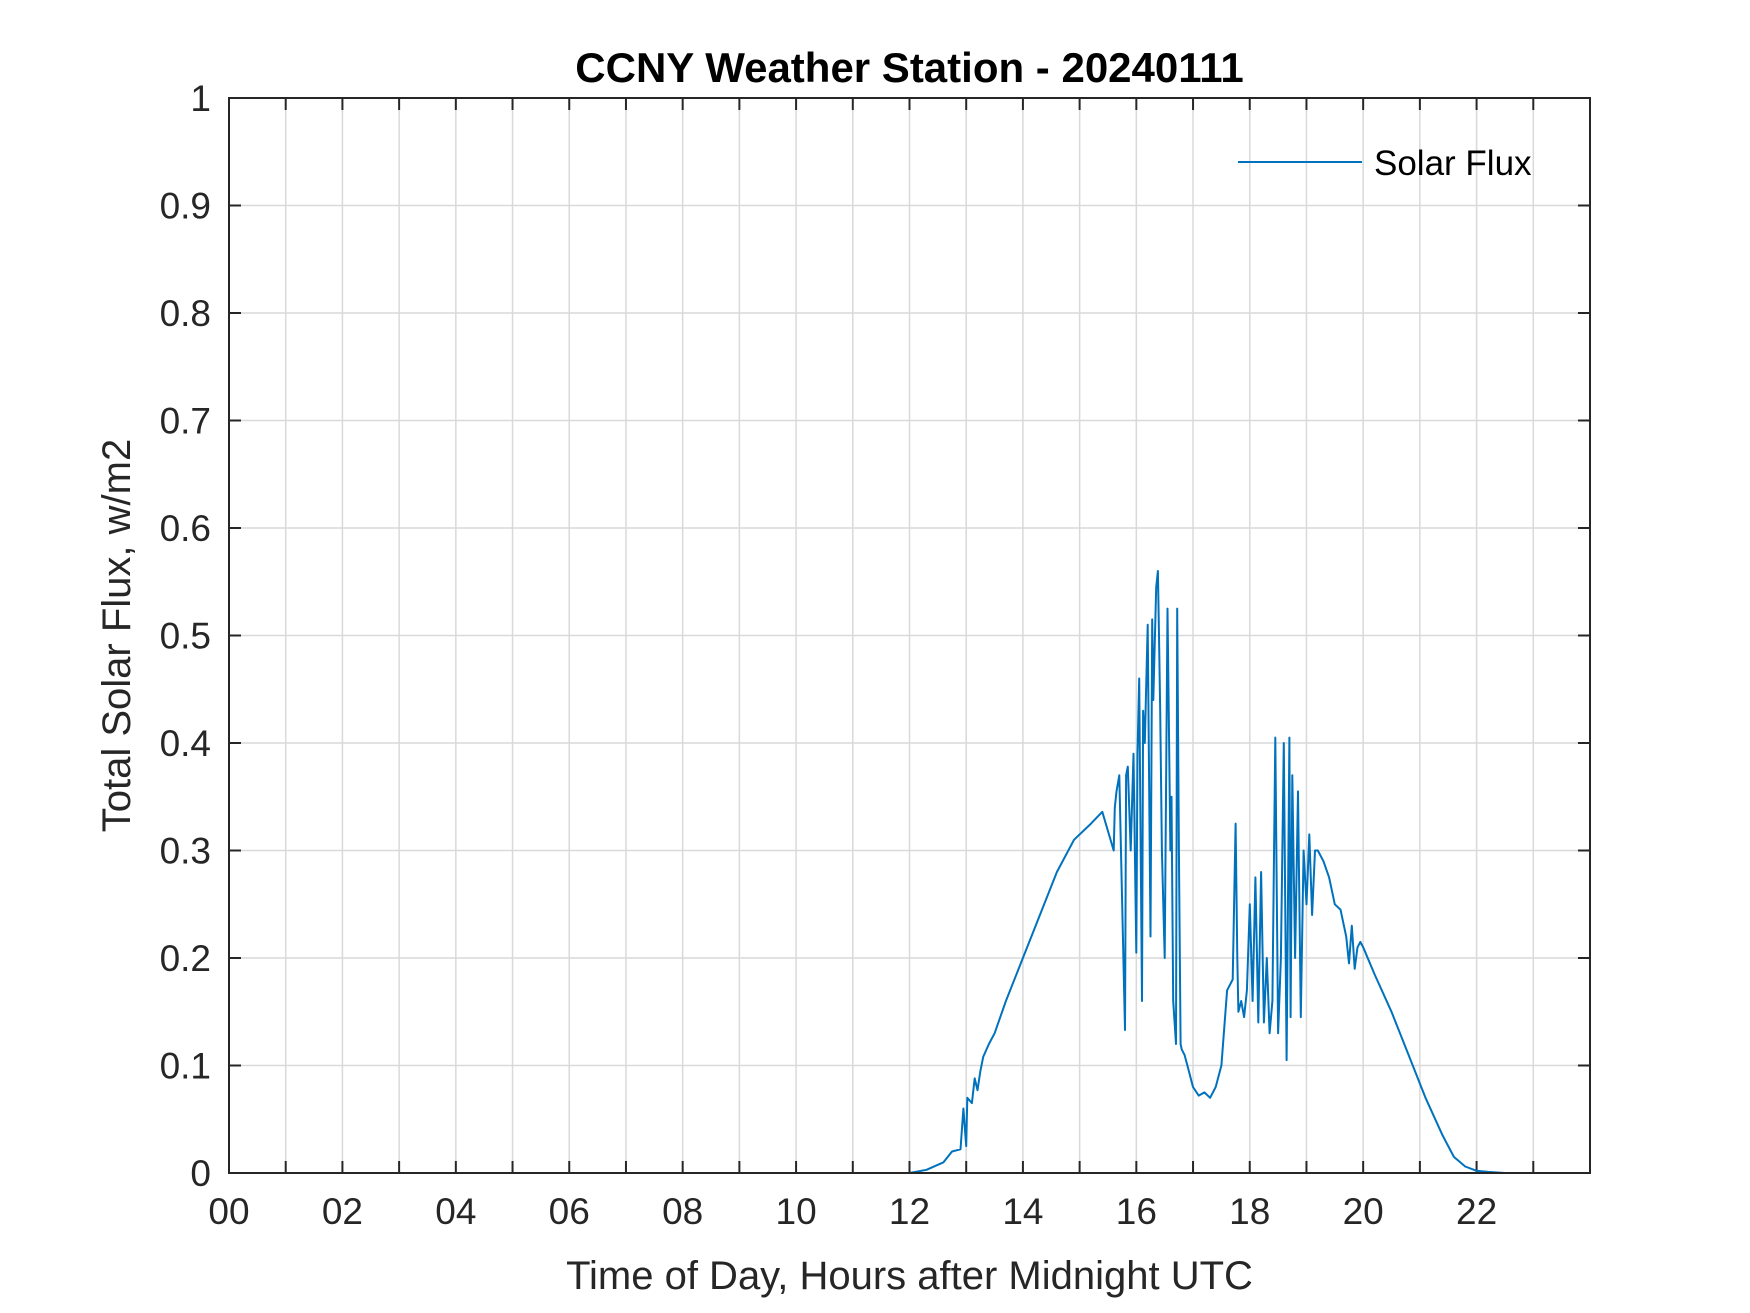 This screenshot has height=1313, width=1750. What do you see at coordinates (1136, 1211) in the screenshot?
I see `x-tick-label: 16` at bounding box center [1136, 1211].